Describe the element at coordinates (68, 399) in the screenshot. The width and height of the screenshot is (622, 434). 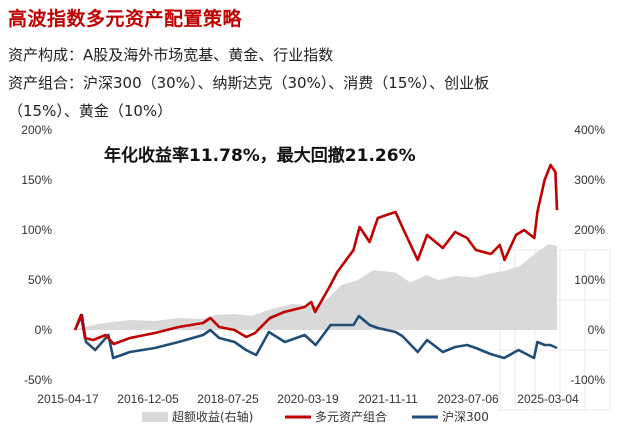
I see `x-axis-tick-label: 2015-04-17` at that location.